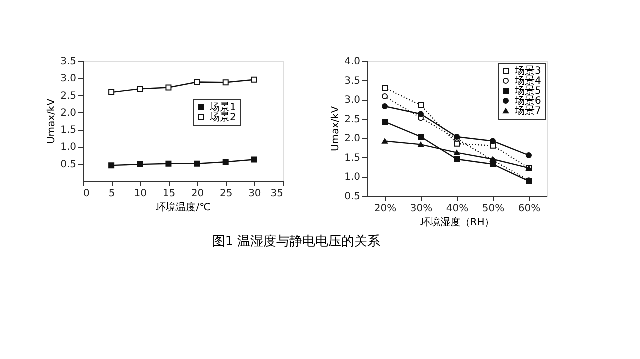 Image resolution: width=640 pixels, height=359 pixels. I want to click on legend-label: 场景6, so click(528, 101).